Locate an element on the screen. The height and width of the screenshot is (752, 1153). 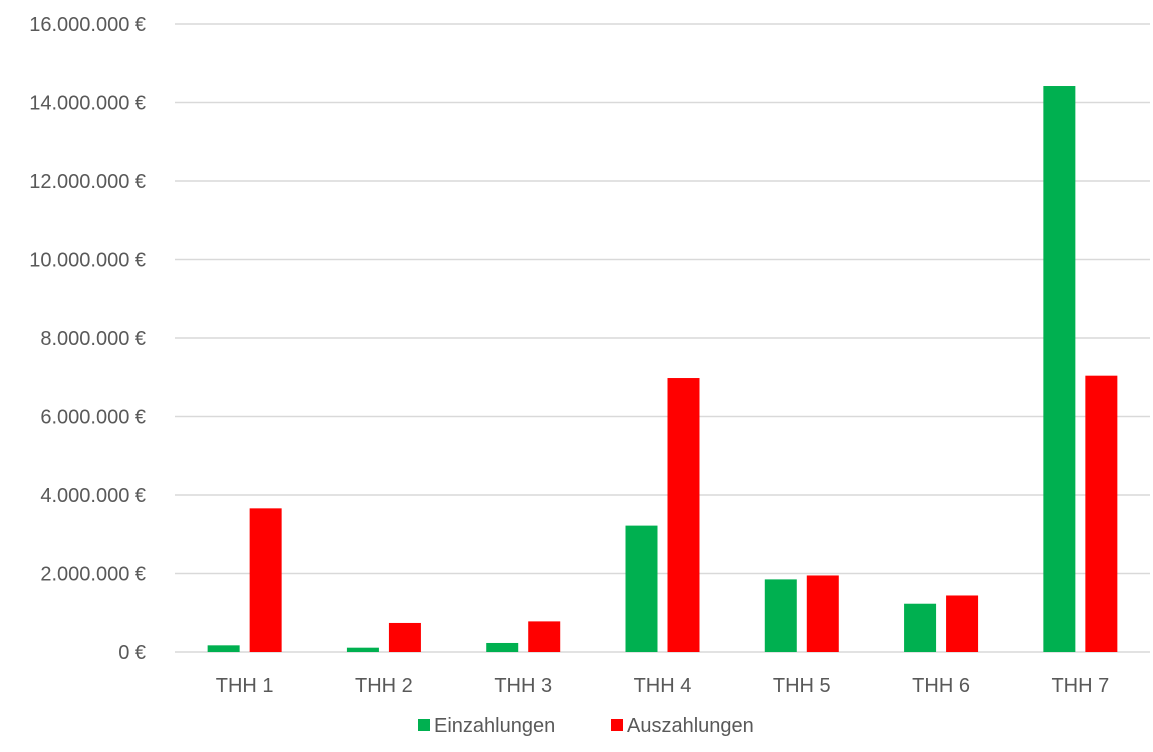
x-category-label: THH 7 is located at coordinates (1080, 686).